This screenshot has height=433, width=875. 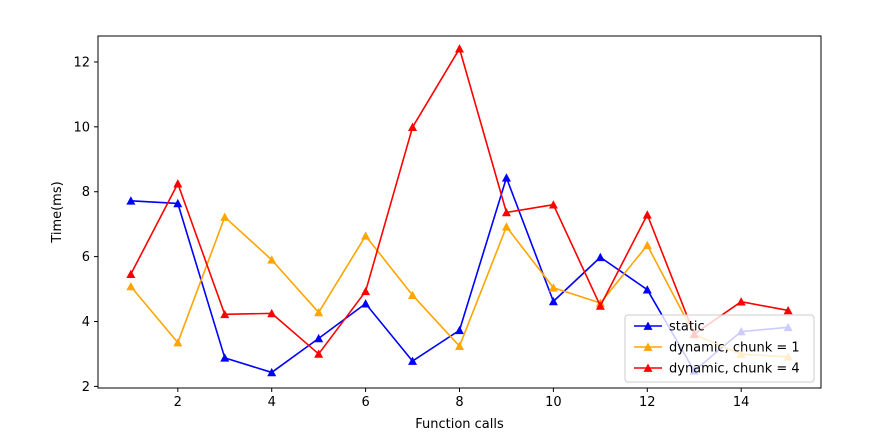 What do you see at coordinates (459, 424) in the screenshot?
I see `x-axis-label: Function calls` at bounding box center [459, 424].